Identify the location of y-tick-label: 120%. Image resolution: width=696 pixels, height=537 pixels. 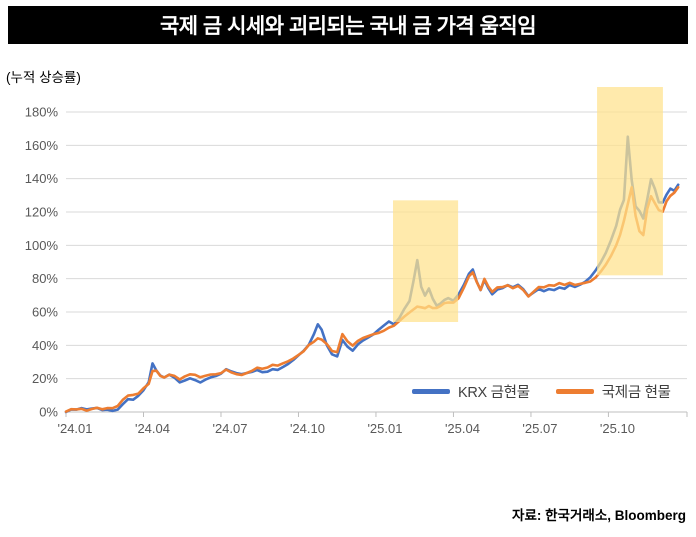
(42, 212).